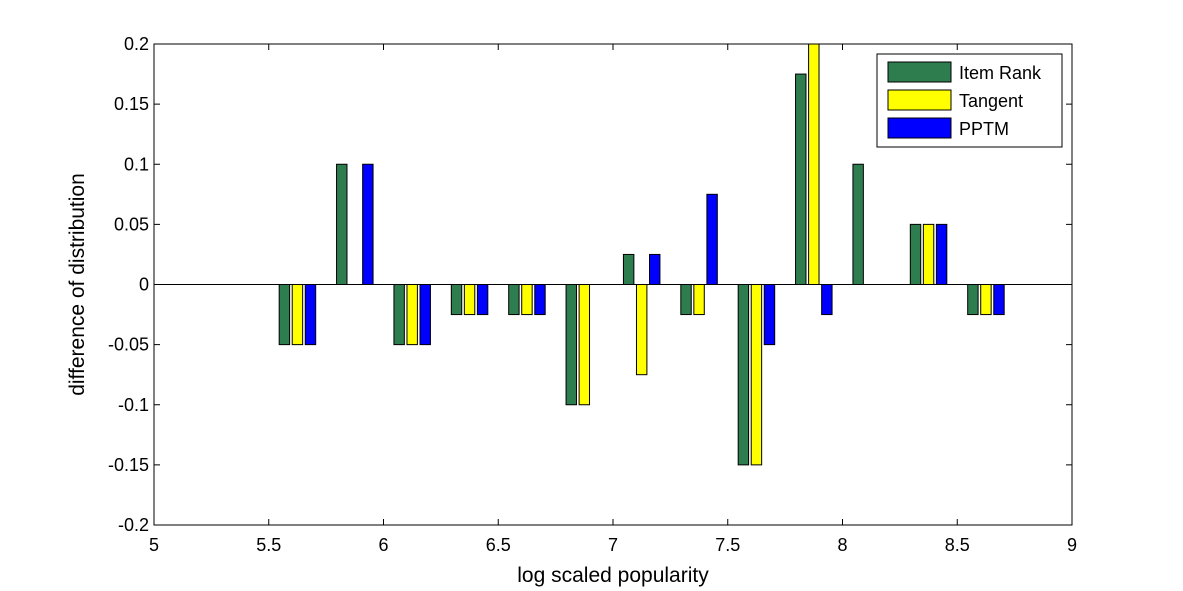  What do you see at coordinates (144, 285) in the screenshot?
I see `y-tick-label: 0` at bounding box center [144, 285].